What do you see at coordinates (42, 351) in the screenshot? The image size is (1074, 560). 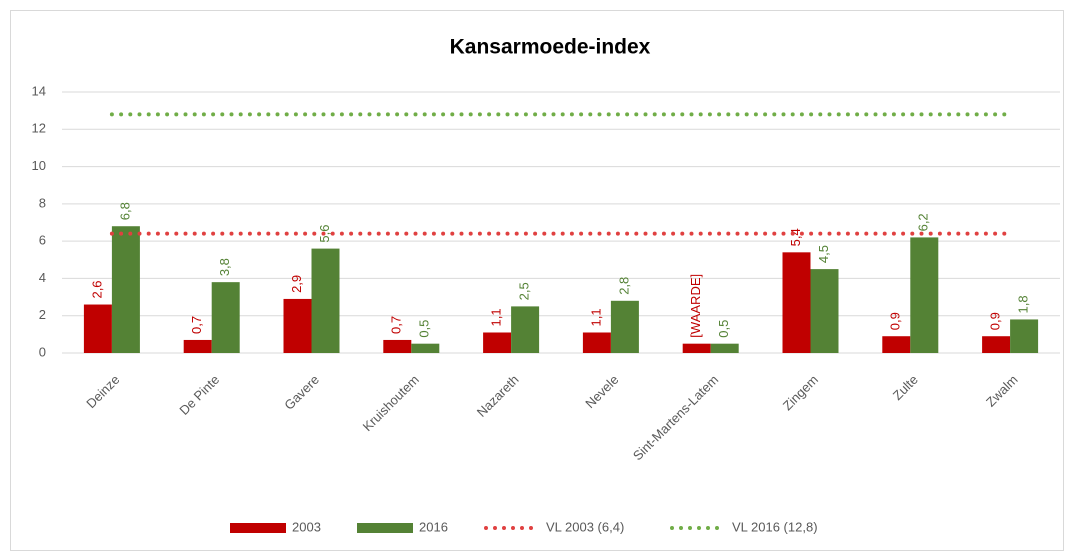 I see `y-tick-label: 0` at bounding box center [42, 351].